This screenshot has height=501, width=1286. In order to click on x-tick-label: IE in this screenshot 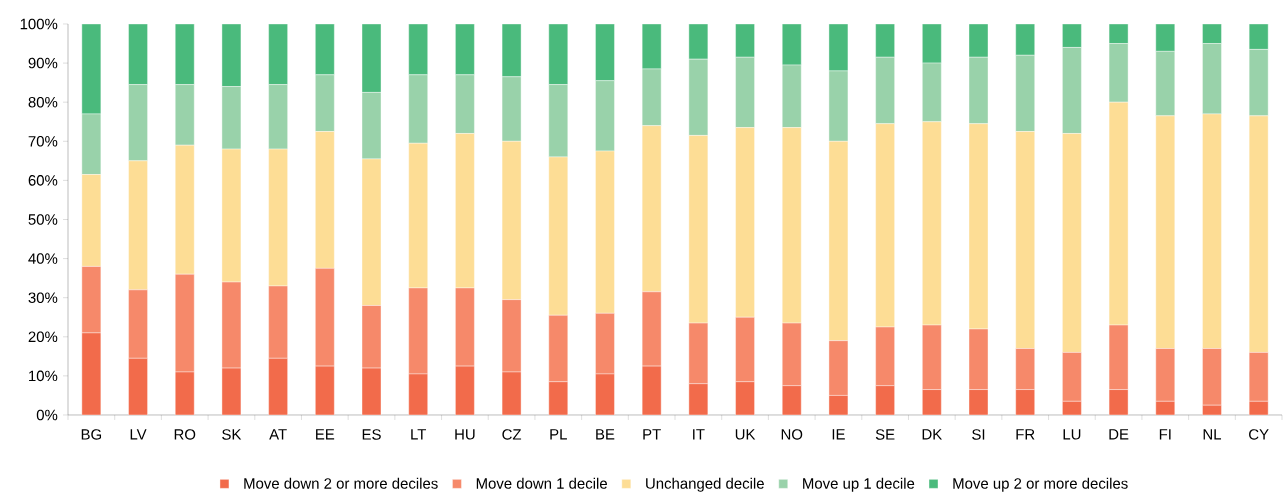, I will do `click(838, 434)`.